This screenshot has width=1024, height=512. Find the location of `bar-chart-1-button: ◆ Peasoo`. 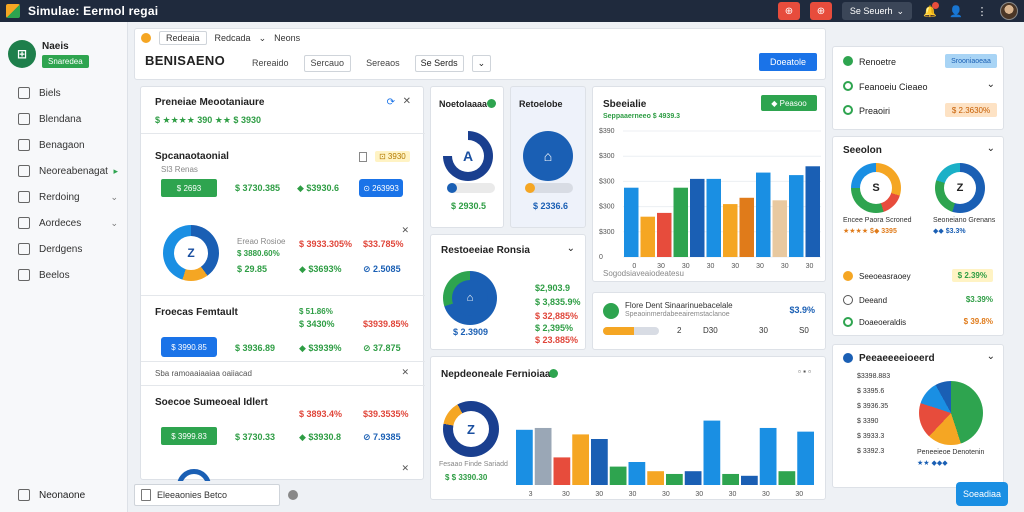

bar-chart-1-button: ◆ Peasoo is located at coordinates (789, 103).